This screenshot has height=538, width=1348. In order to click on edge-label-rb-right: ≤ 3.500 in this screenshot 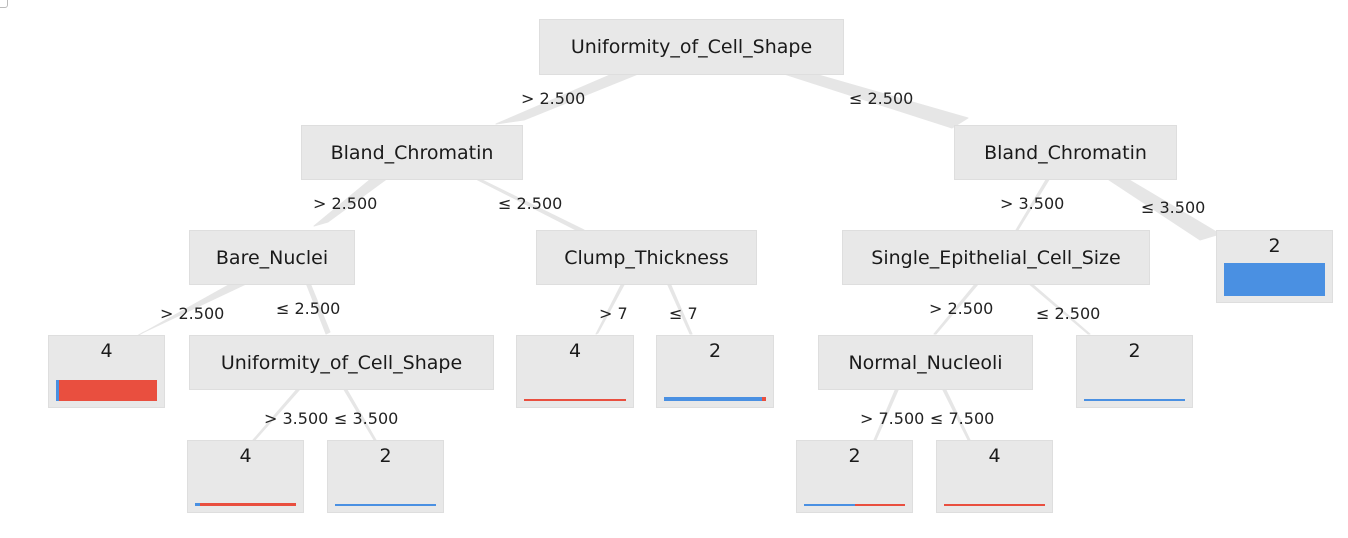, I will do `click(1173, 207)`.